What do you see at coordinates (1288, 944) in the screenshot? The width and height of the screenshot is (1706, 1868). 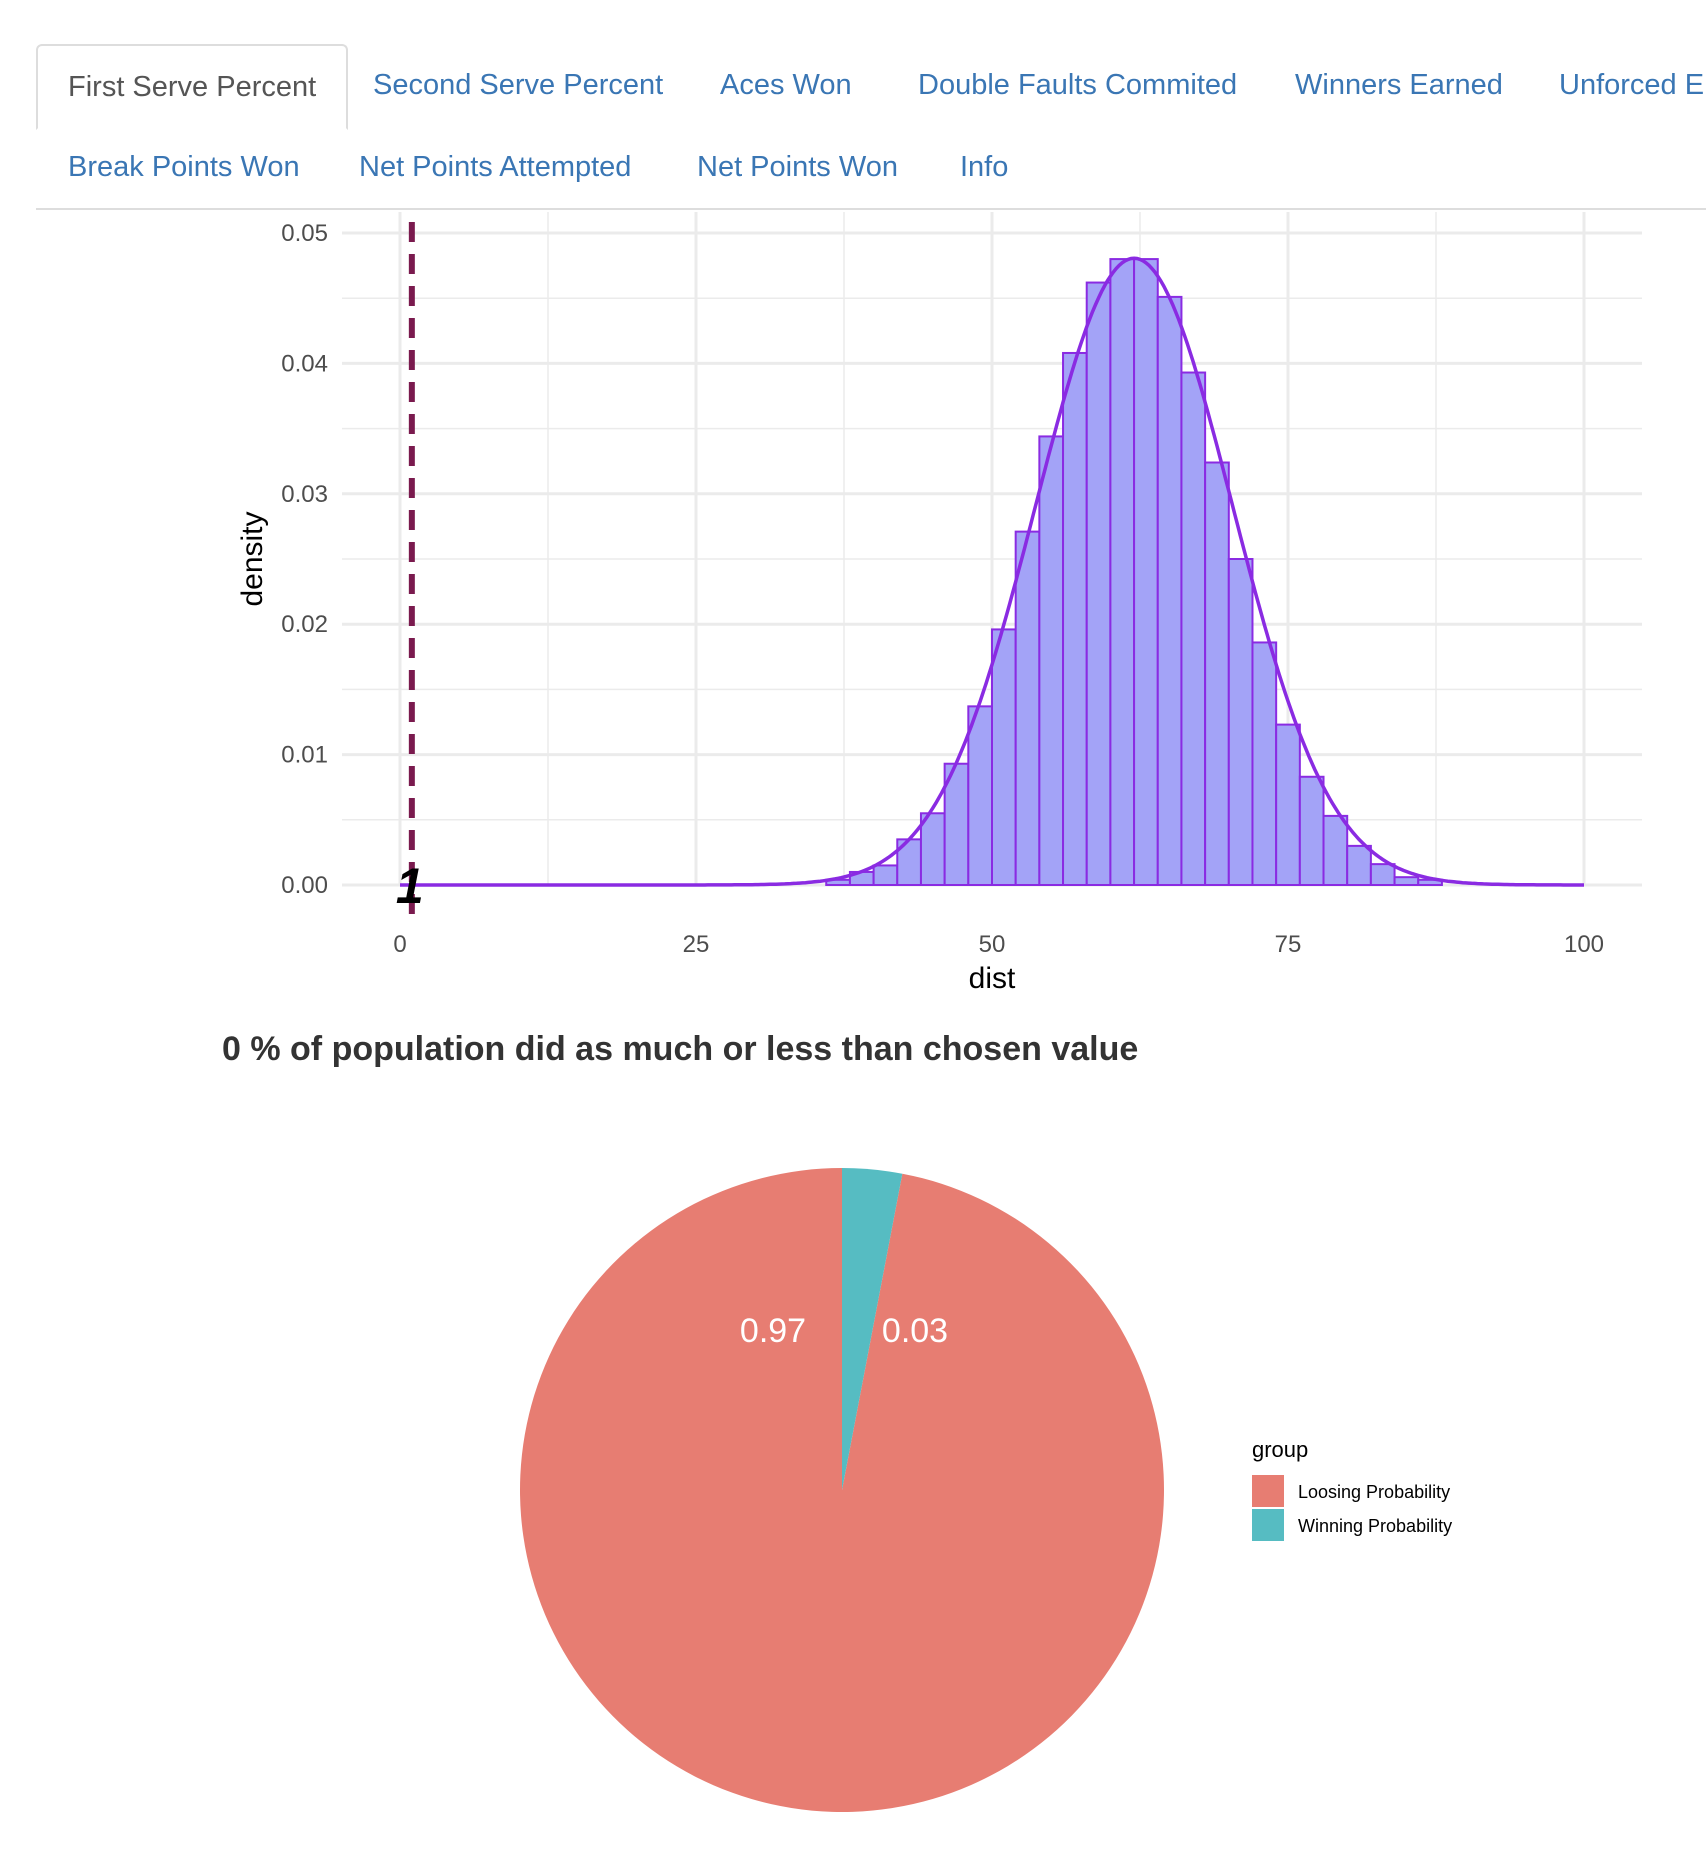 I see `x-tick-label: 75` at bounding box center [1288, 944].